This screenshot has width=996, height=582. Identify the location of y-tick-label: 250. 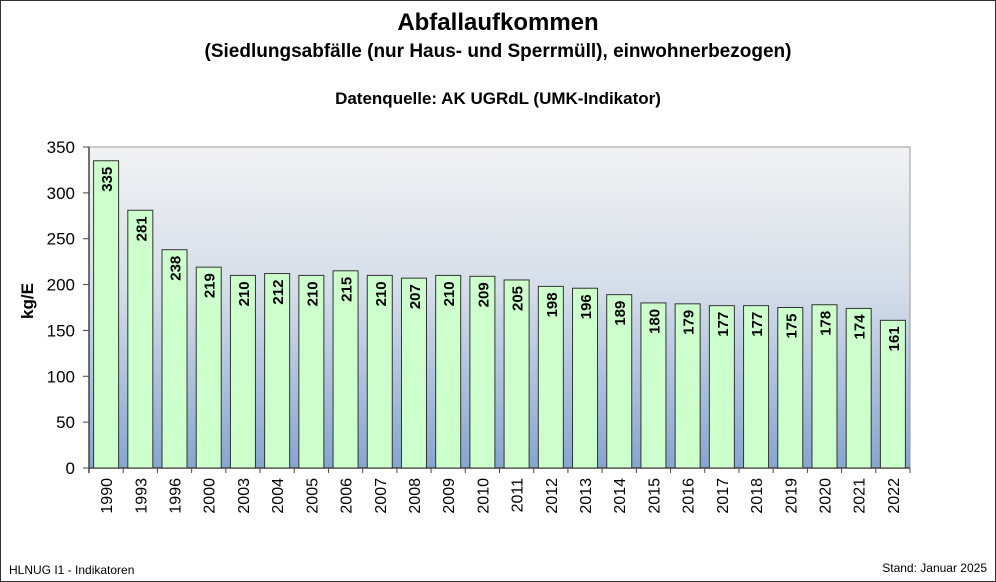
(61, 239).